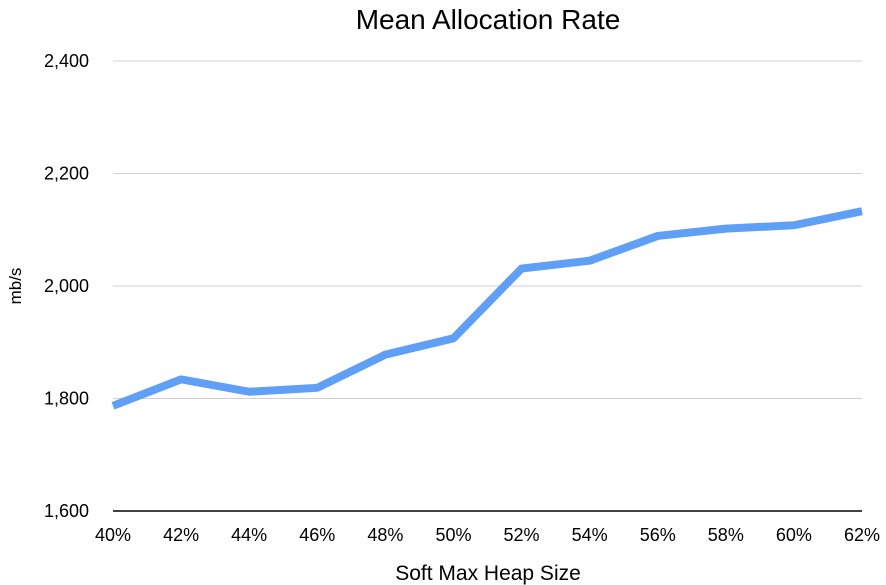 This screenshot has width=886, height=585. I want to click on y-tick-label: 1,800, so click(66, 399).